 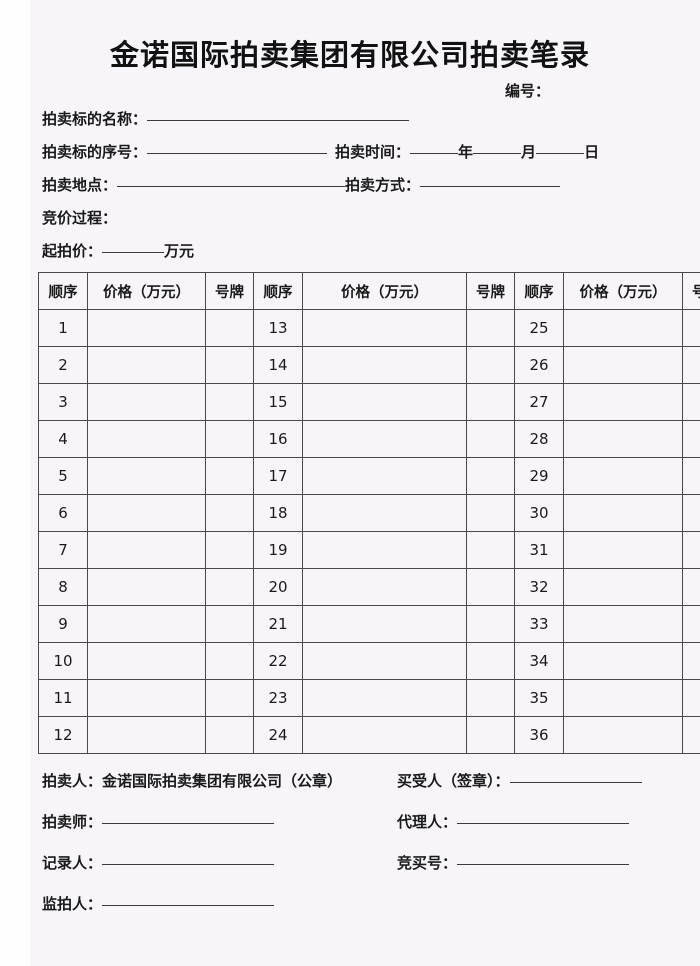 I want to click on auctioneer-org-value: 金诺国际拍卖集团有限公司（公章）, so click(x=222, y=781).